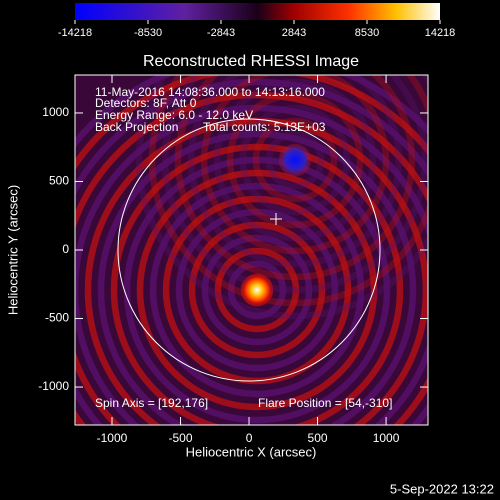 The height and width of the screenshot is (500, 500). What do you see at coordinates (251, 451) in the screenshot?
I see `x-axis-label: Heliocentric X (arcsec)` at bounding box center [251, 451].